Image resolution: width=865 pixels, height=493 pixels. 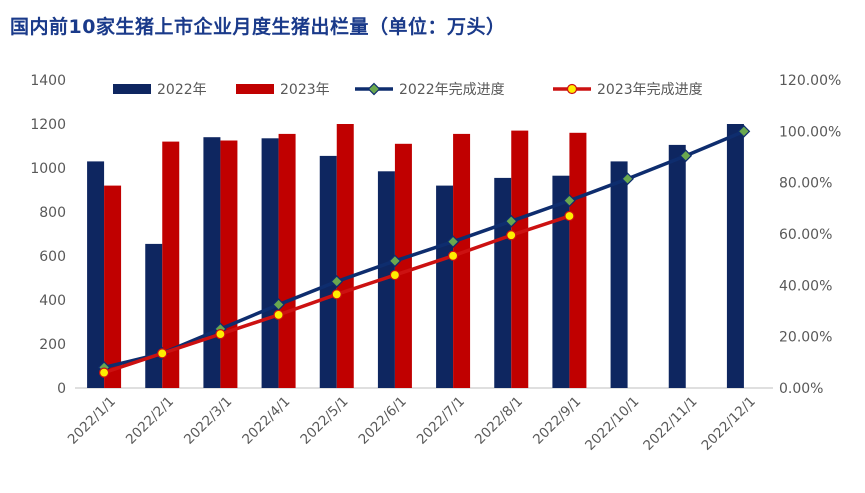 I want to click on y-right-tick-label: 80.00%, so click(x=805, y=184).